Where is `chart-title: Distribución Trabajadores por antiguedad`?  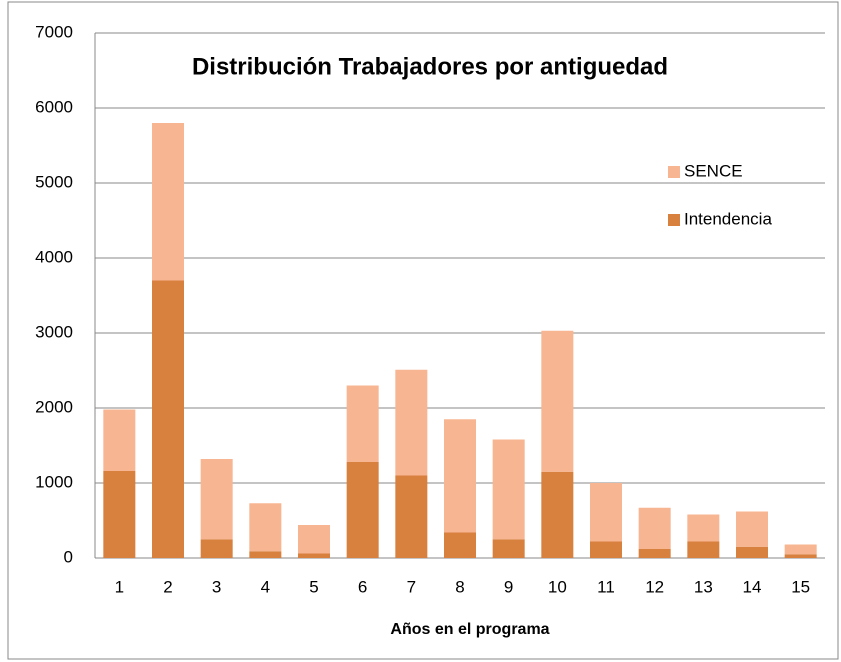 chart-title: Distribución Trabajadores por antiguedad is located at coordinates (430, 66).